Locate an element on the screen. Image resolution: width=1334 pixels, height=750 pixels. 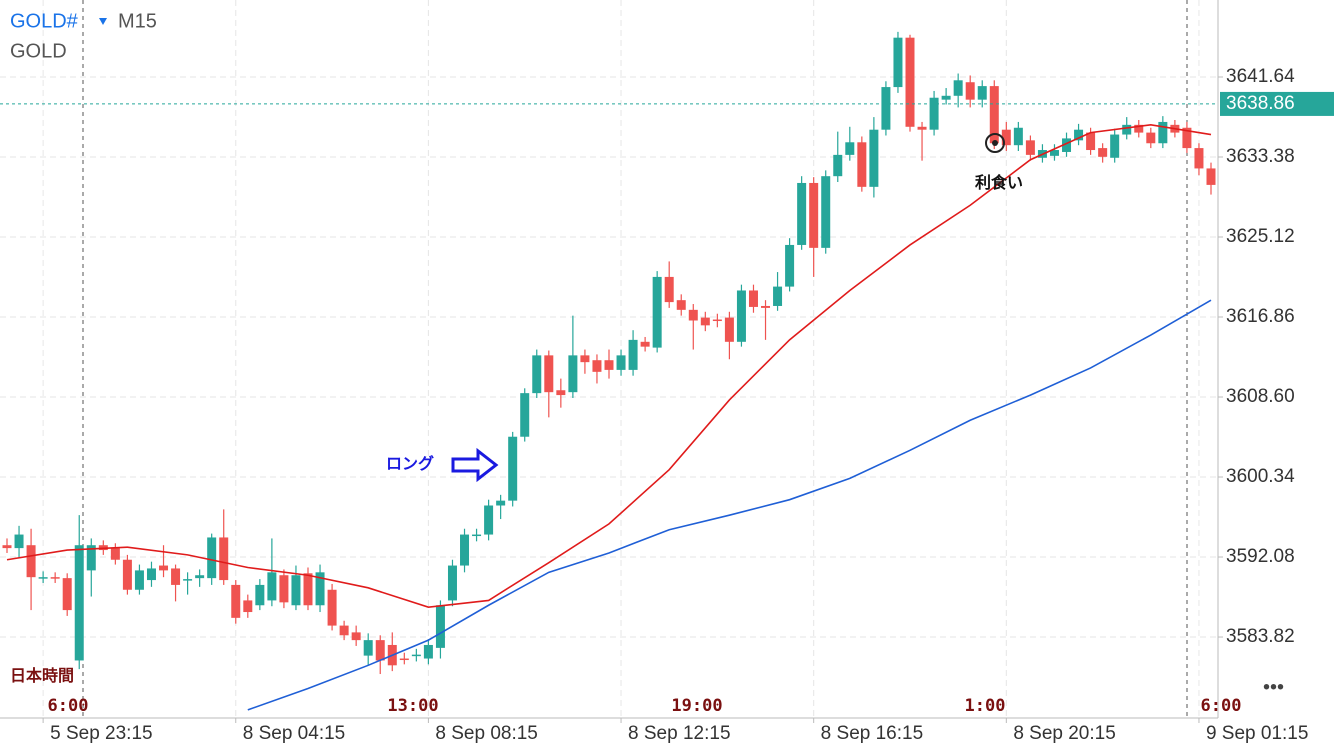
x-tick-label: 8 Sep 12:15 is located at coordinates (679, 733).